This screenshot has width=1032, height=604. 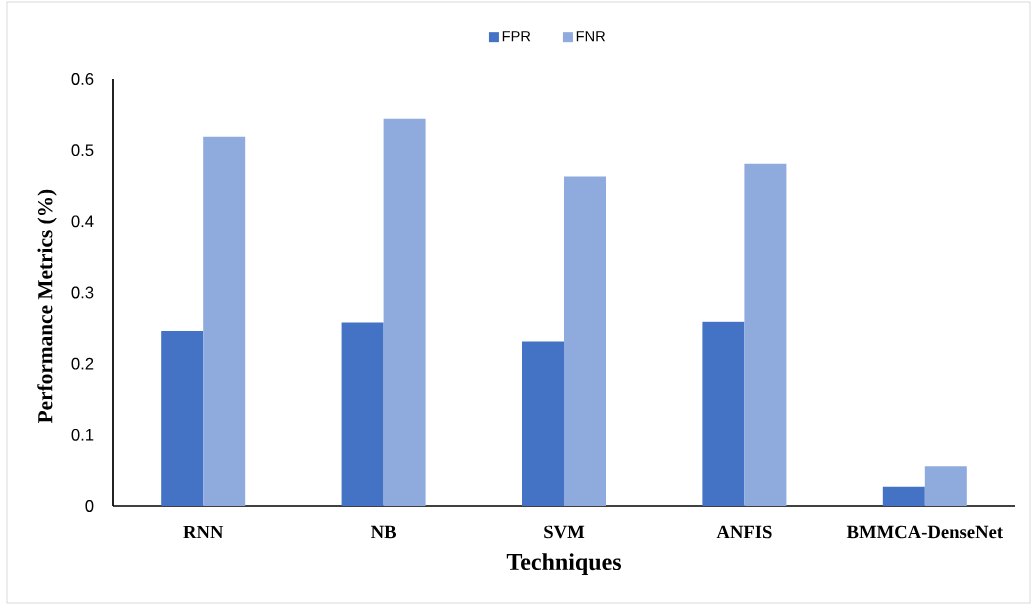 What do you see at coordinates (383, 532) in the screenshot?
I see `x-tick-label: NB` at bounding box center [383, 532].